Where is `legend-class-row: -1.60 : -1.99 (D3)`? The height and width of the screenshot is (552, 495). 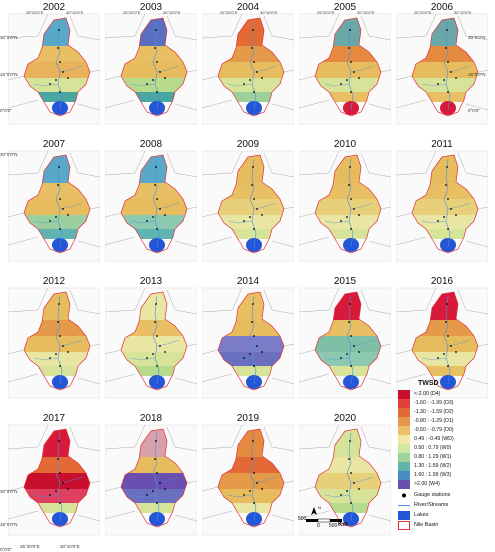
legend-class-row: -1.60 : -1.99 (D3) is located at coordinates (446, 403).